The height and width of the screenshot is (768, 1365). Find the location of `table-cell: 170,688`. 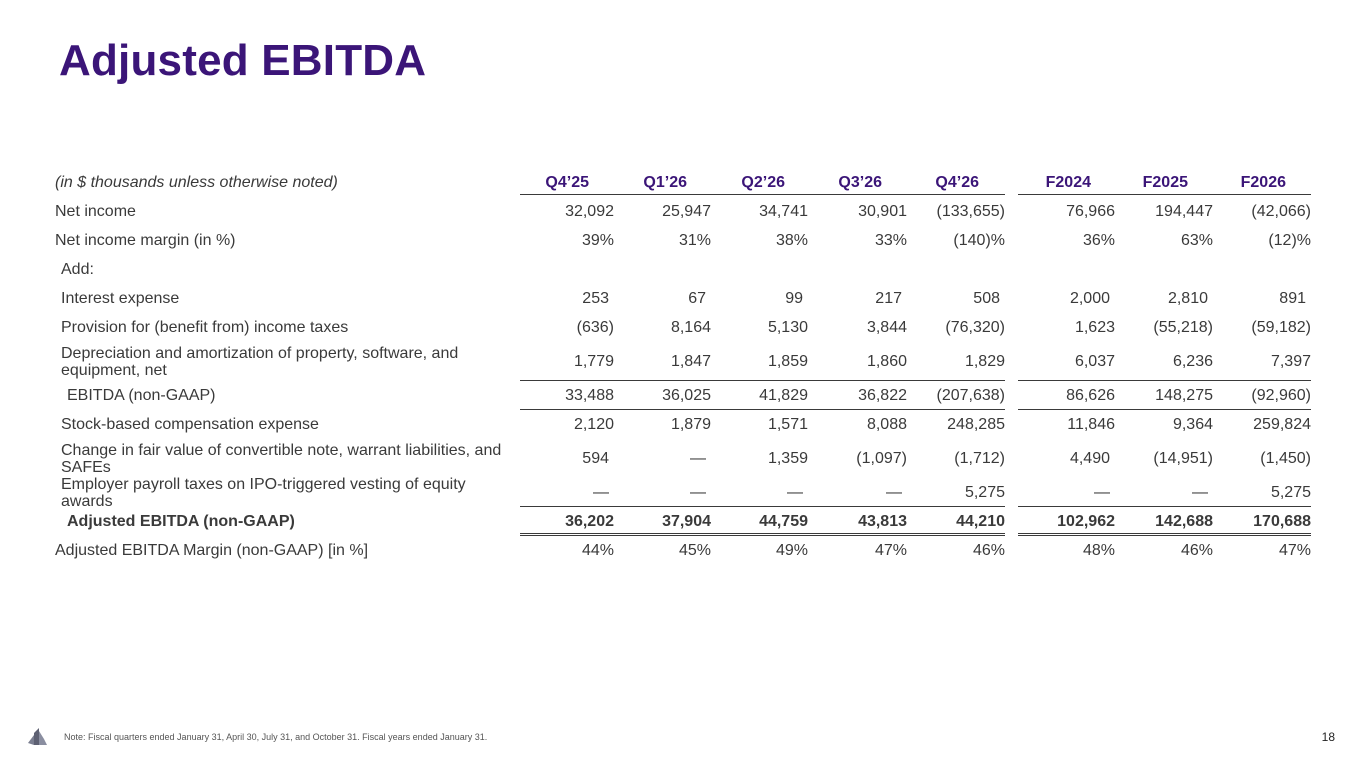

table-cell: 170,688 is located at coordinates (1282, 521).